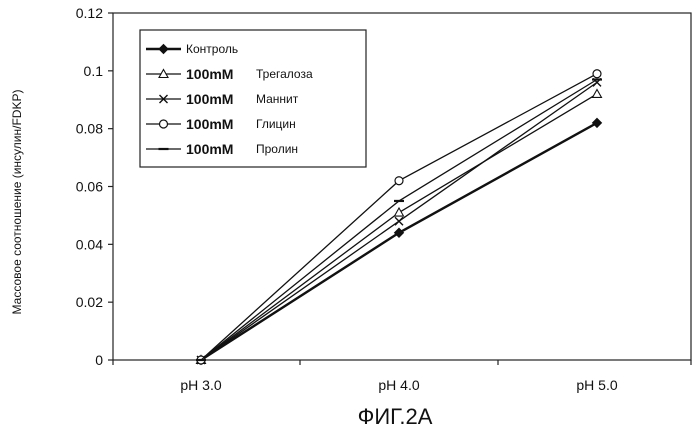 This screenshot has height=433, width=699. What do you see at coordinates (89, 302) in the screenshot?
I see `y-tick-label: 0.02` at bounding box center [89, 302].